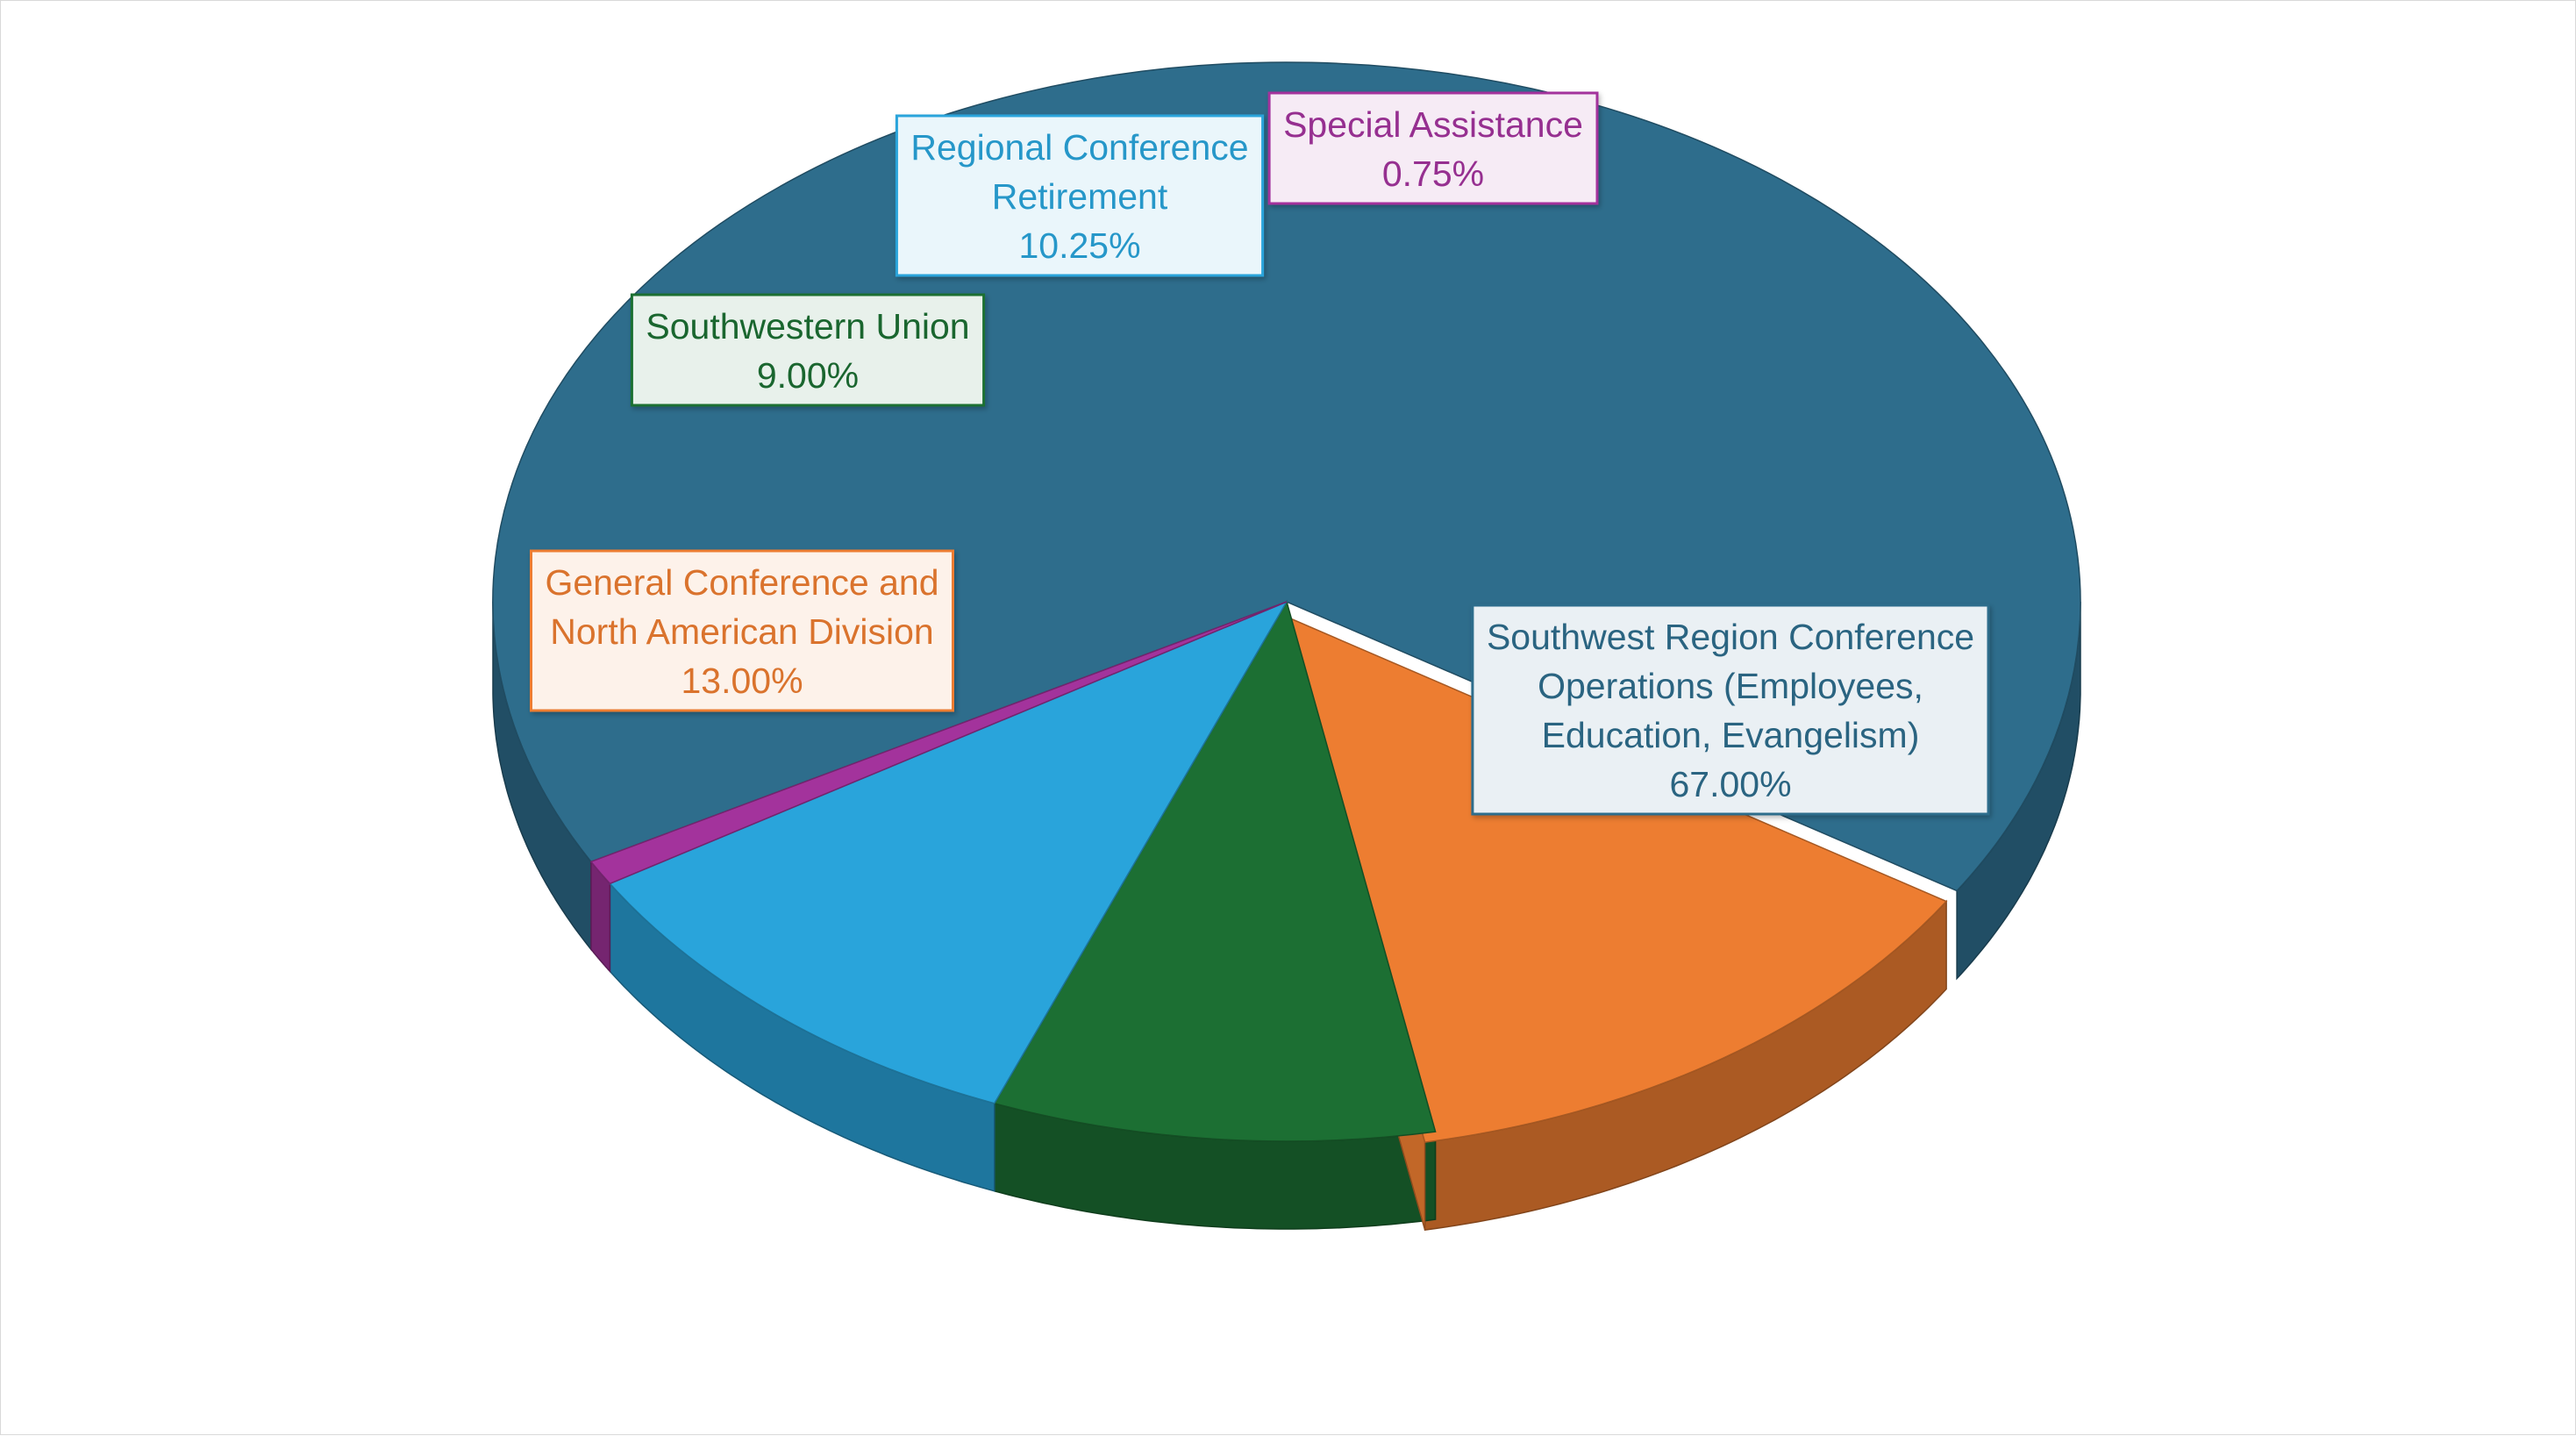  I want to click on data-label-name-2: Southwestern Union, so click(808, 326).